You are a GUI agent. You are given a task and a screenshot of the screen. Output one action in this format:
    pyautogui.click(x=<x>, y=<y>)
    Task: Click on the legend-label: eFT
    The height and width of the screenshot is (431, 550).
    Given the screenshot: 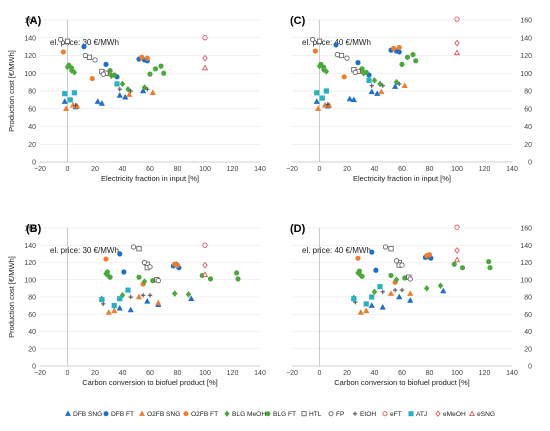 What is the action you would take?
    pyautogui.click(x=396, y=414)
    